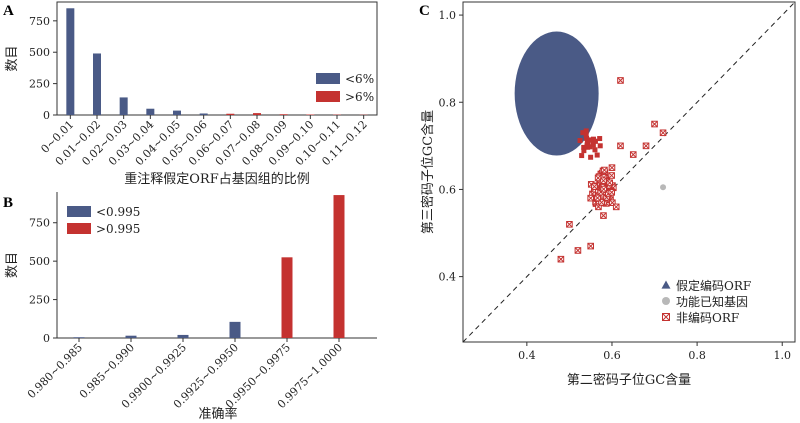  I want to click on x-tick-label-c: 0.4, so click(527, 355).